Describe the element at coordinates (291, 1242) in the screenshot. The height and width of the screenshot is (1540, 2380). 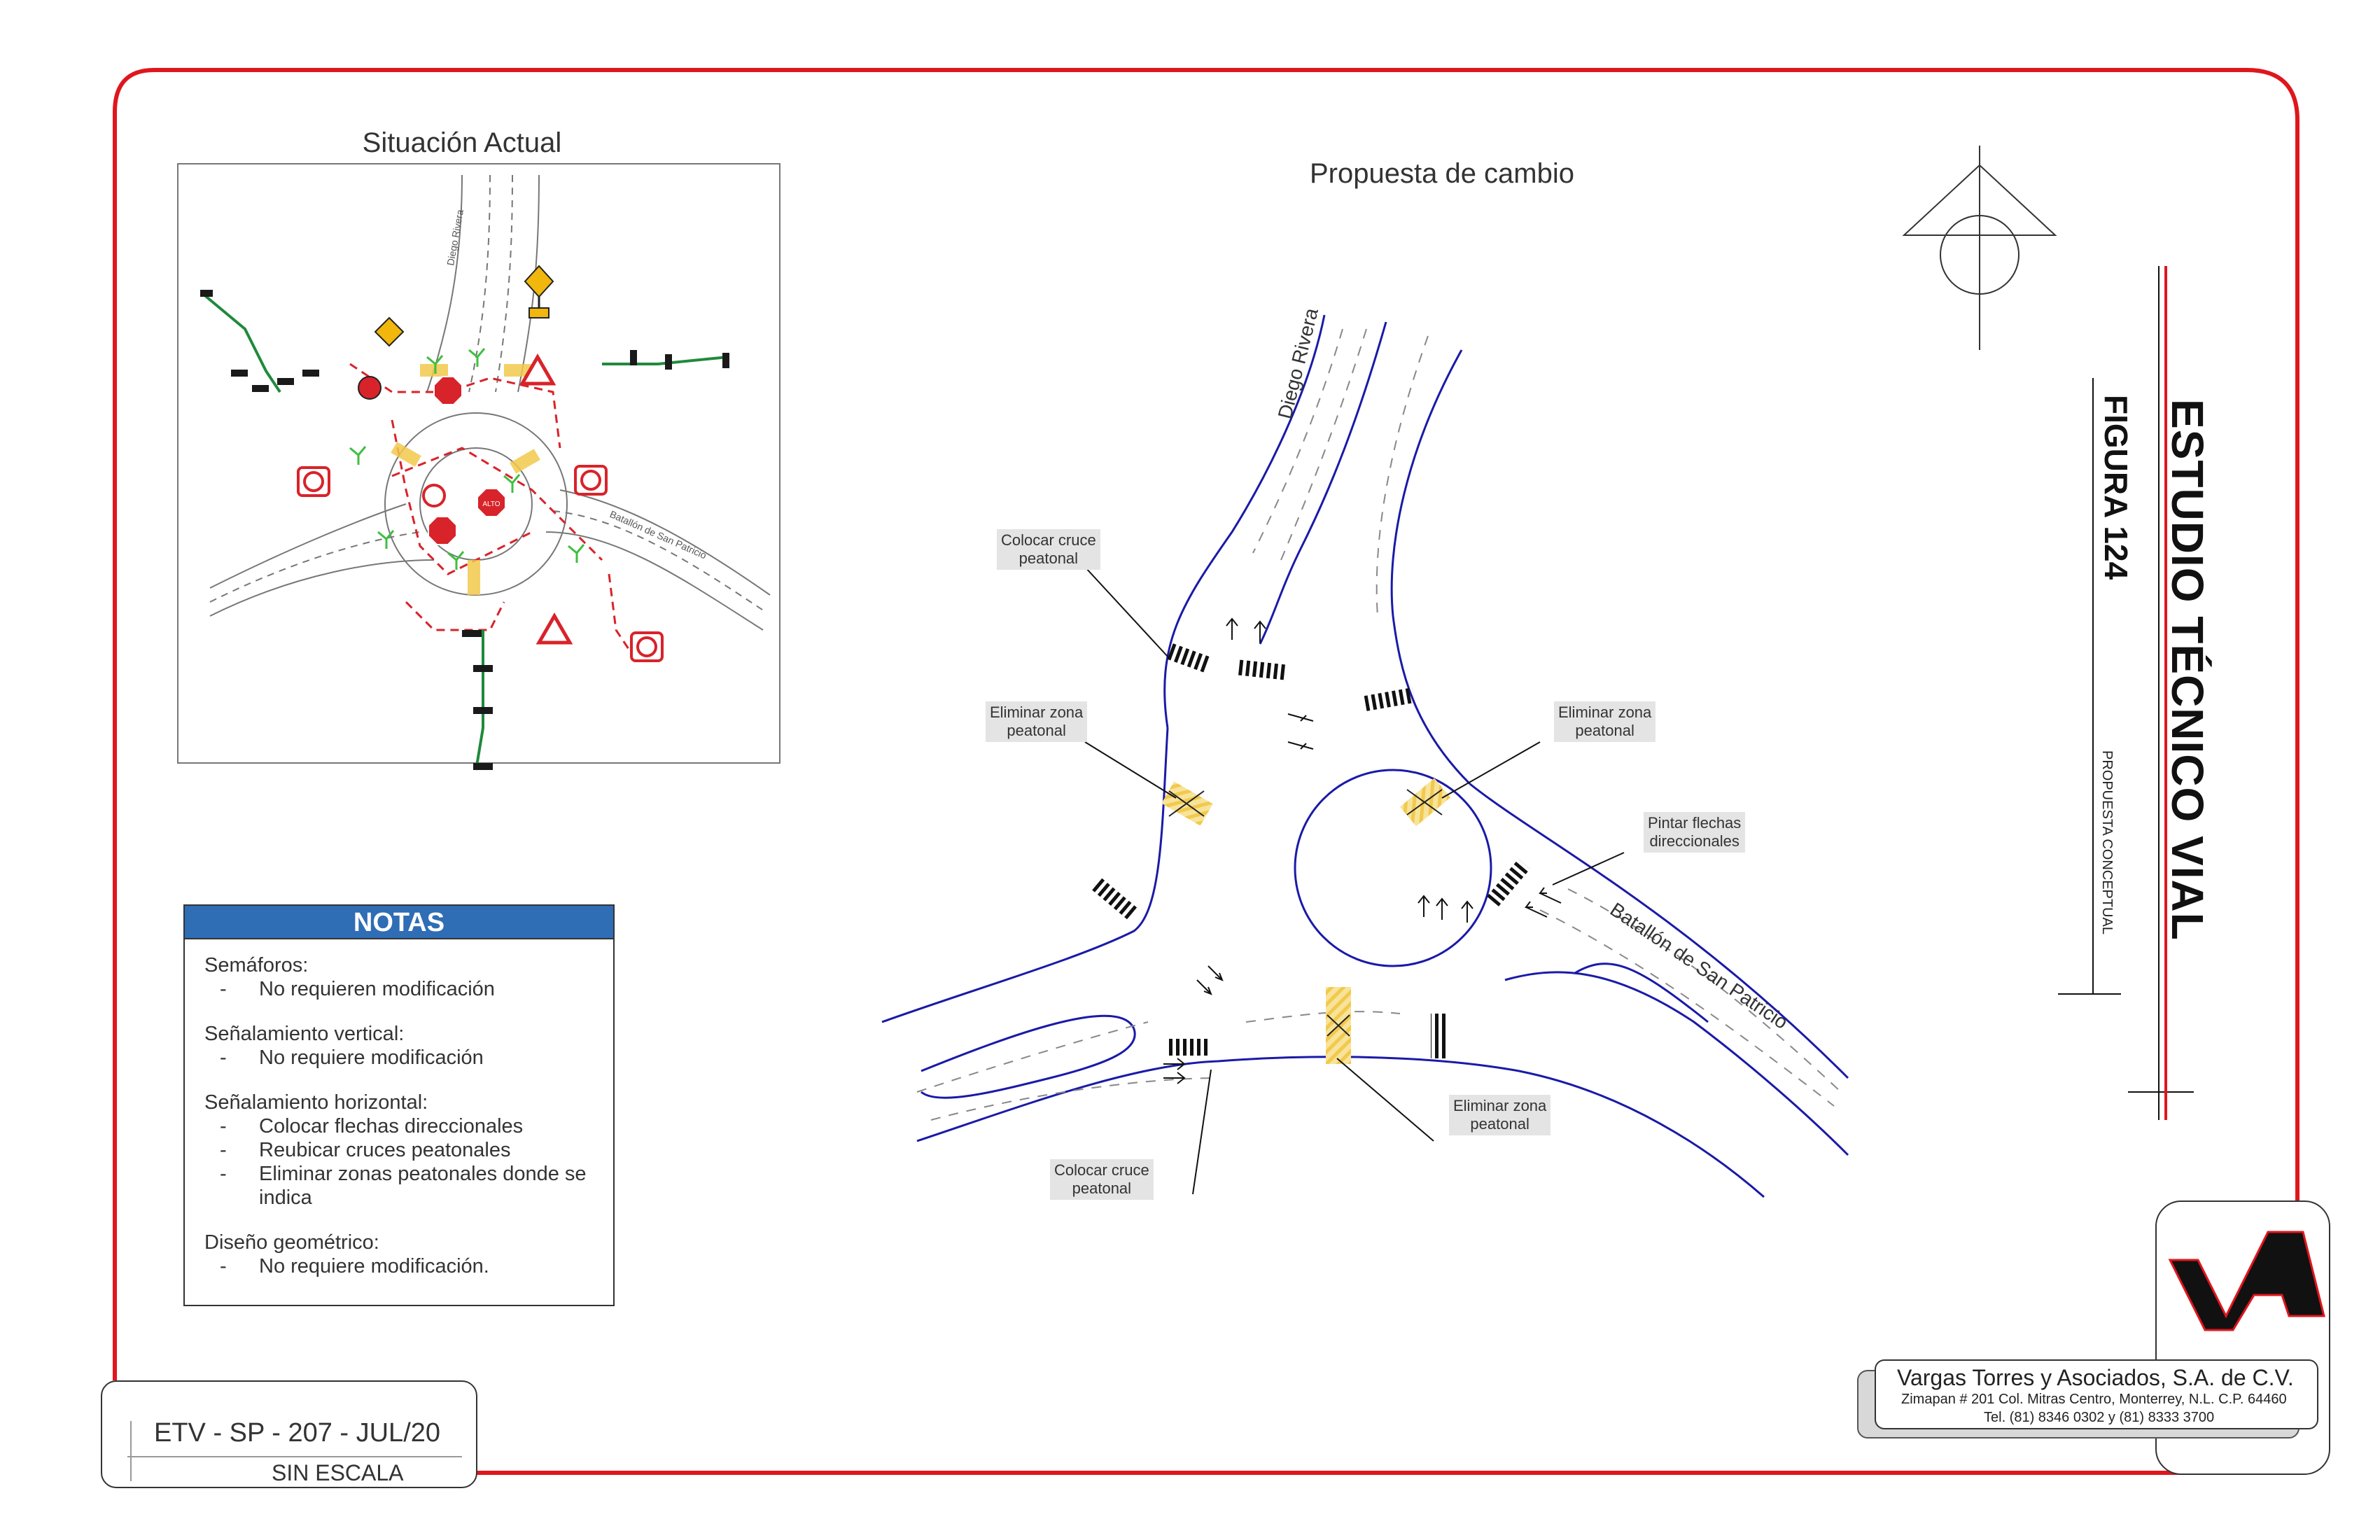
I see `notes-section-title: Diseño geométrico:` at that location.